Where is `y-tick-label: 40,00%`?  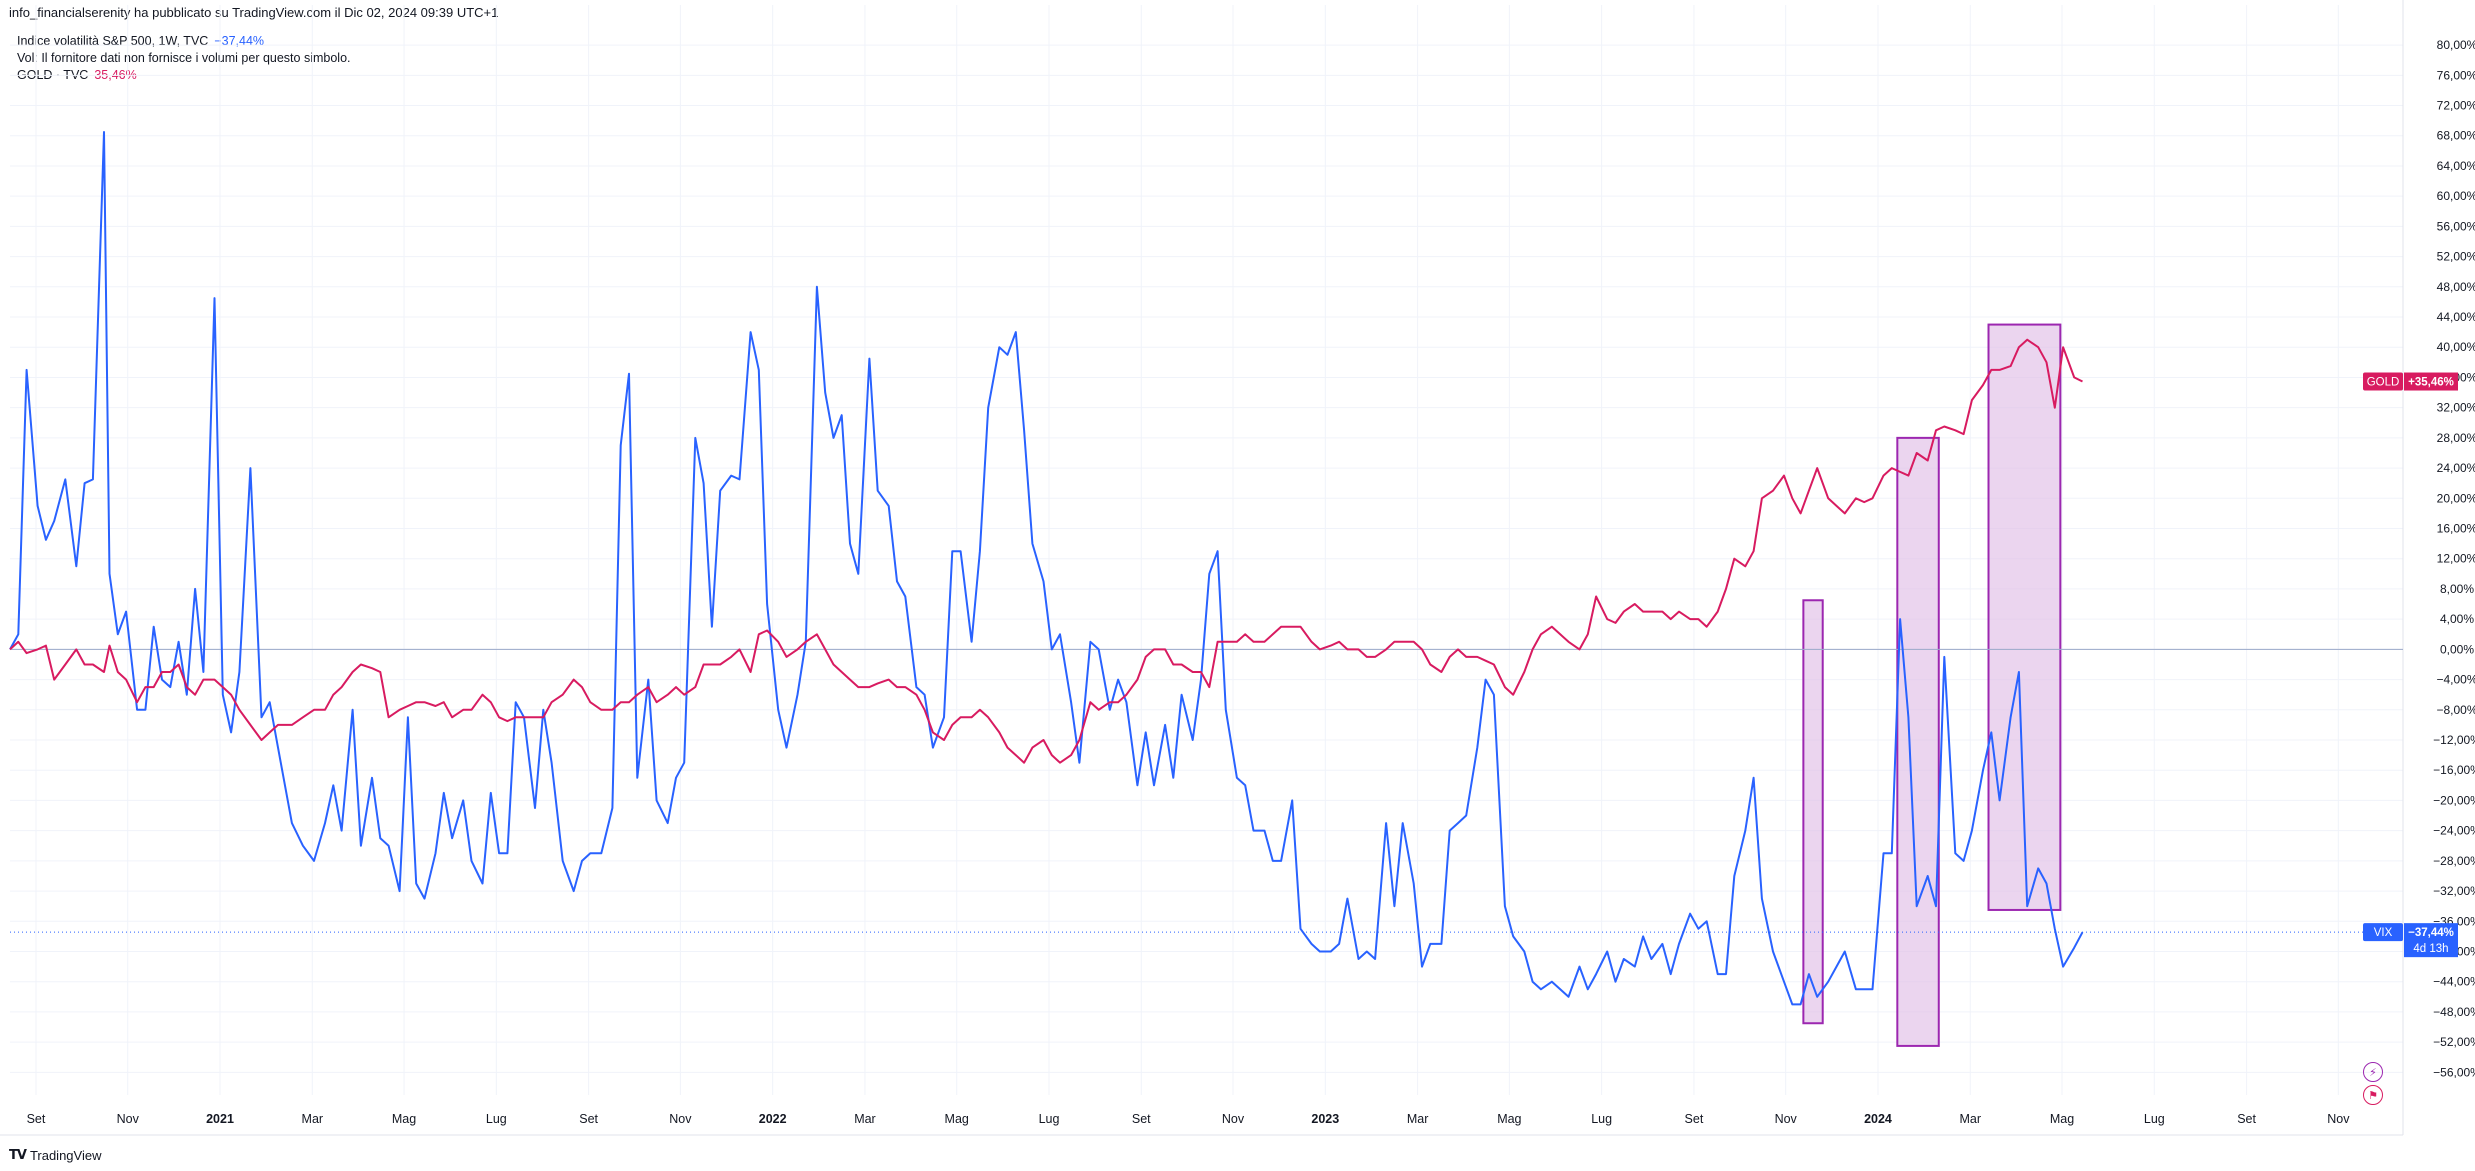
y-tick-label: 40,00% is located at coordinates (2456, 347).